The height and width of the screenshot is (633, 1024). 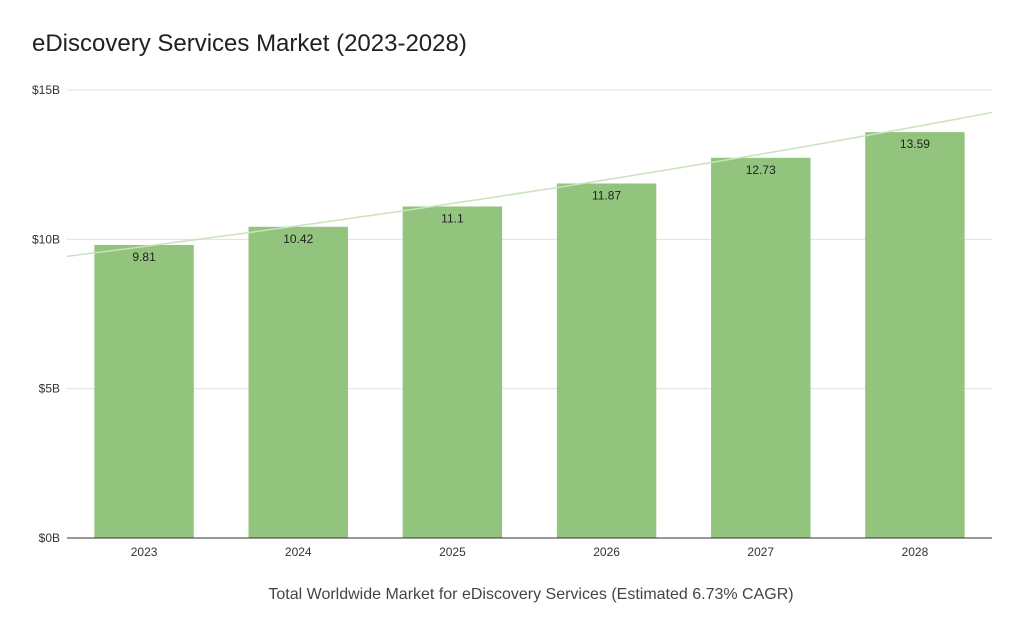 What do you see at coordinates (298, 382) in the screenshot?
I see `bar-2024` at bounding box center [298, 382].